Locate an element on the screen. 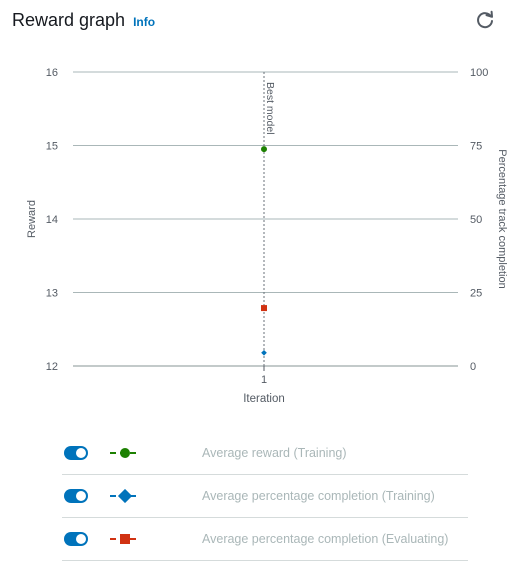  y-tick-label: 15 is located at coordinates (52, 147).